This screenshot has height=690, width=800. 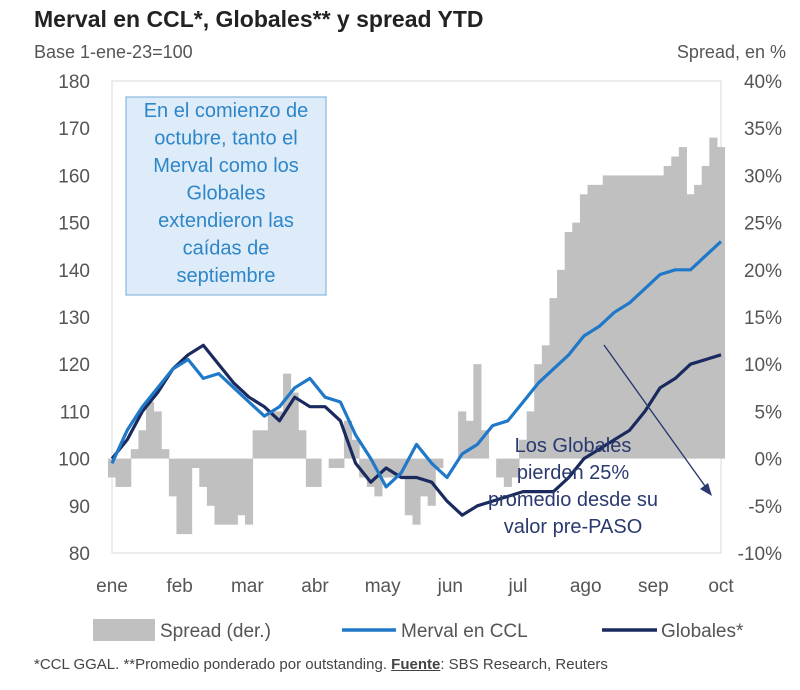 I want to click on y2-tick-label: 0%, so click(x=769, y=460).